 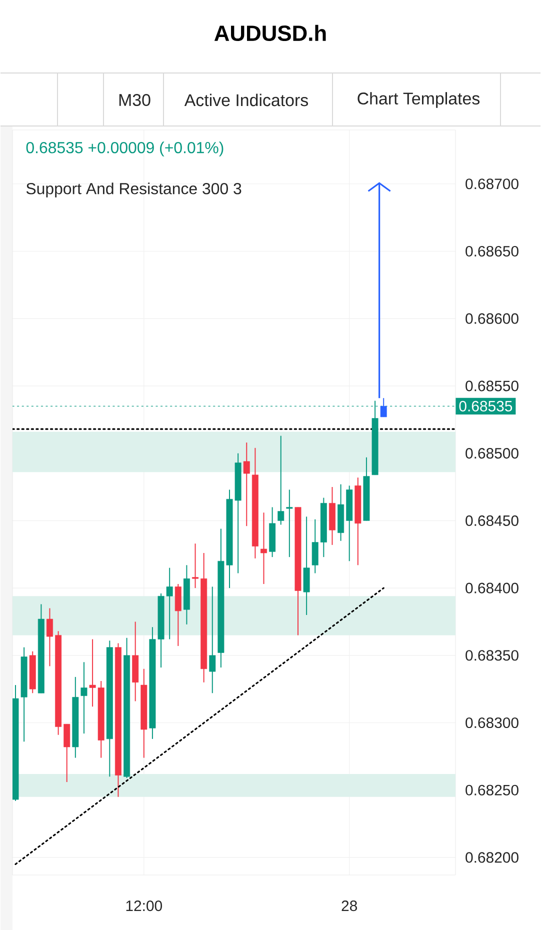 I want to click on text: Chart Templates, so click(x=419, y=100).